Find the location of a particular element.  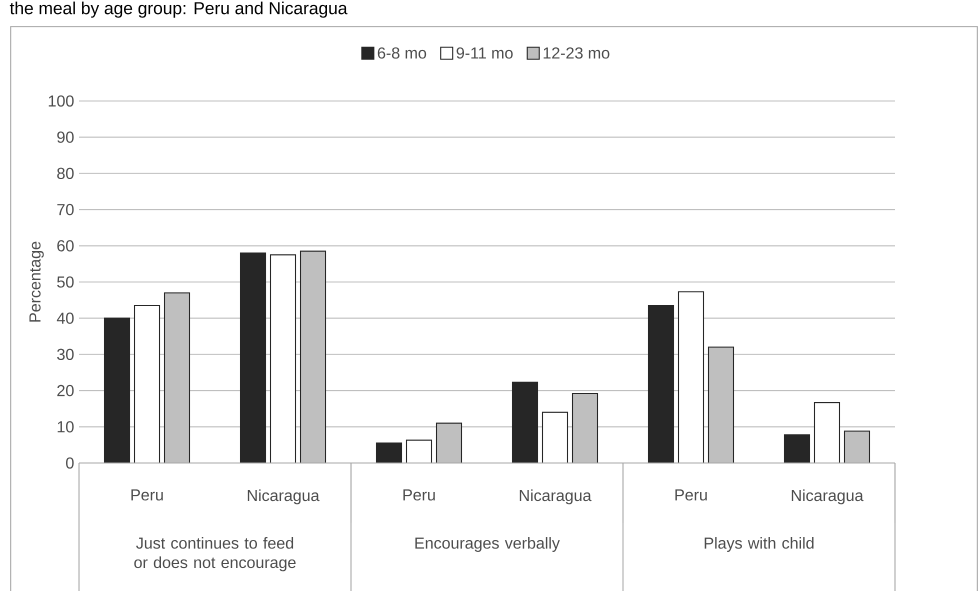

y-tick-label: 70 is located at coordinates (65, 210).